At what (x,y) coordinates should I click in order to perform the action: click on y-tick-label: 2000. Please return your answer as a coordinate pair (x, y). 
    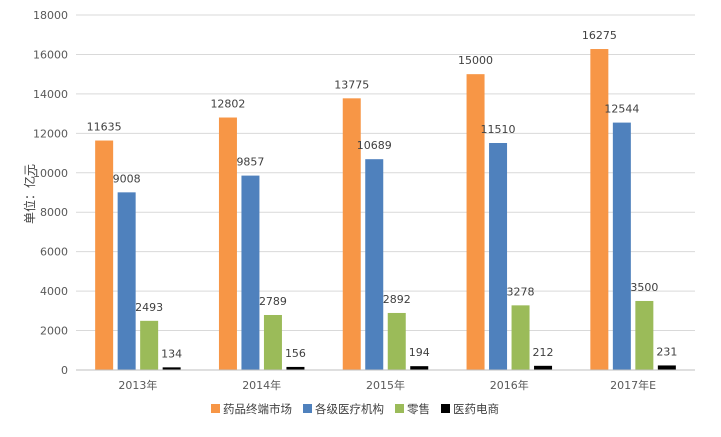
    Looking at the image, I should click on (54, 331).